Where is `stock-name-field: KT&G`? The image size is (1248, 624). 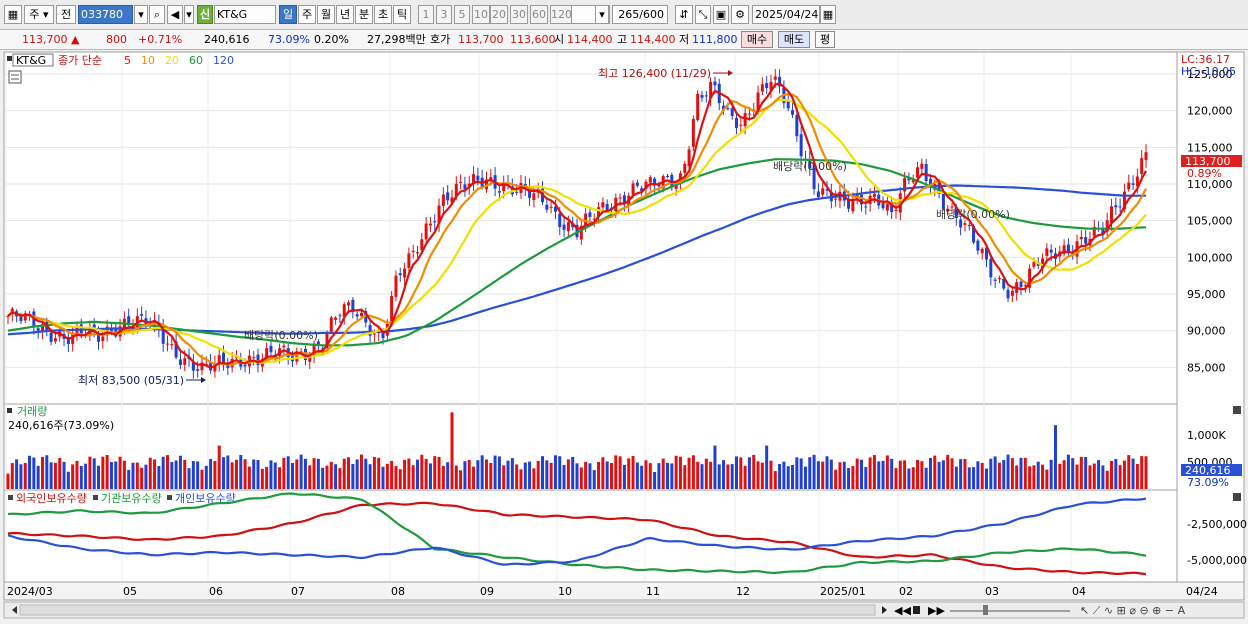 stock-name-field: KT&G is located at coordinates (245, 14).